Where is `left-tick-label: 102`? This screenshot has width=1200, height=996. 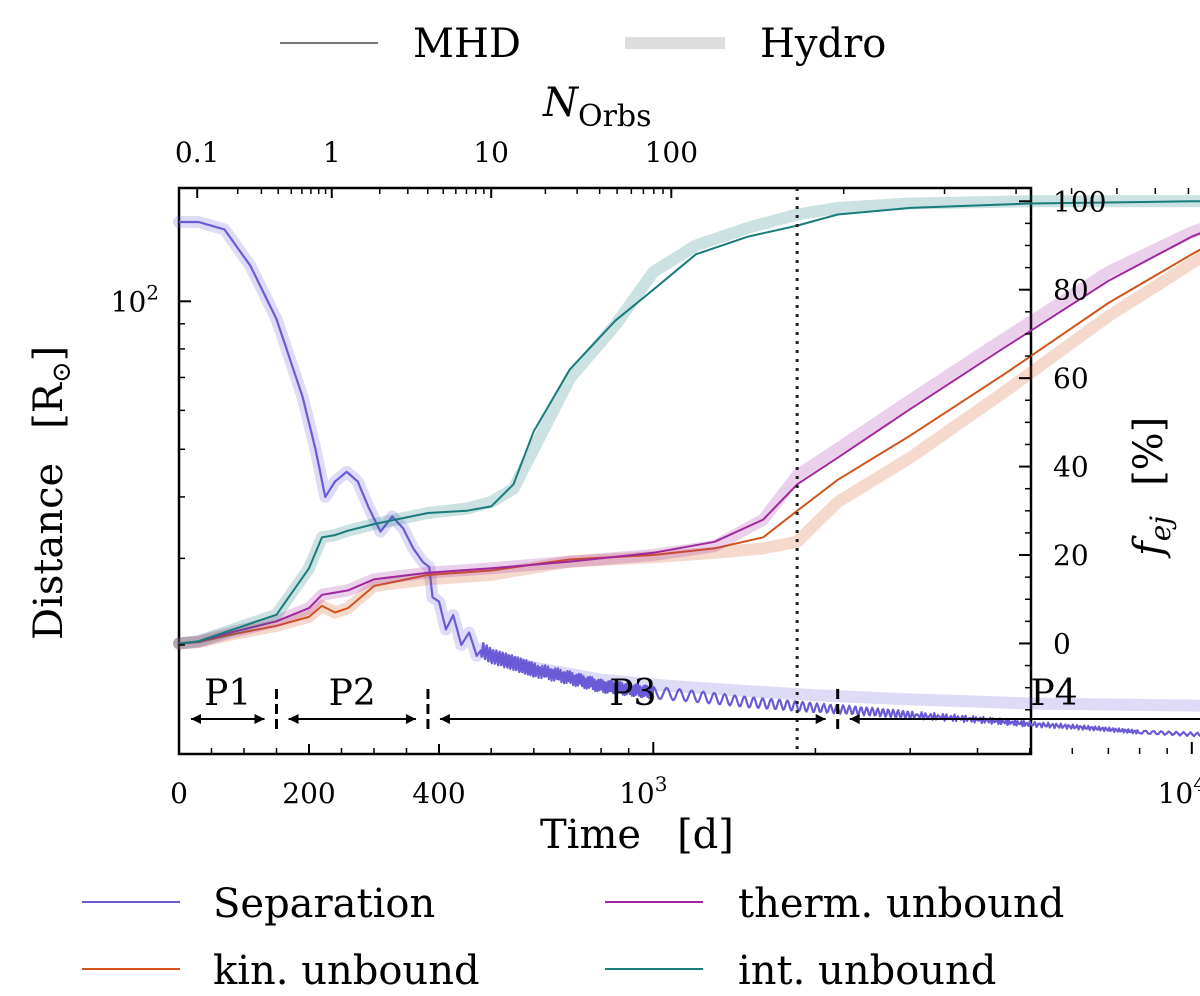
left-tick-label: 102 is located at coordinates (135, 299).